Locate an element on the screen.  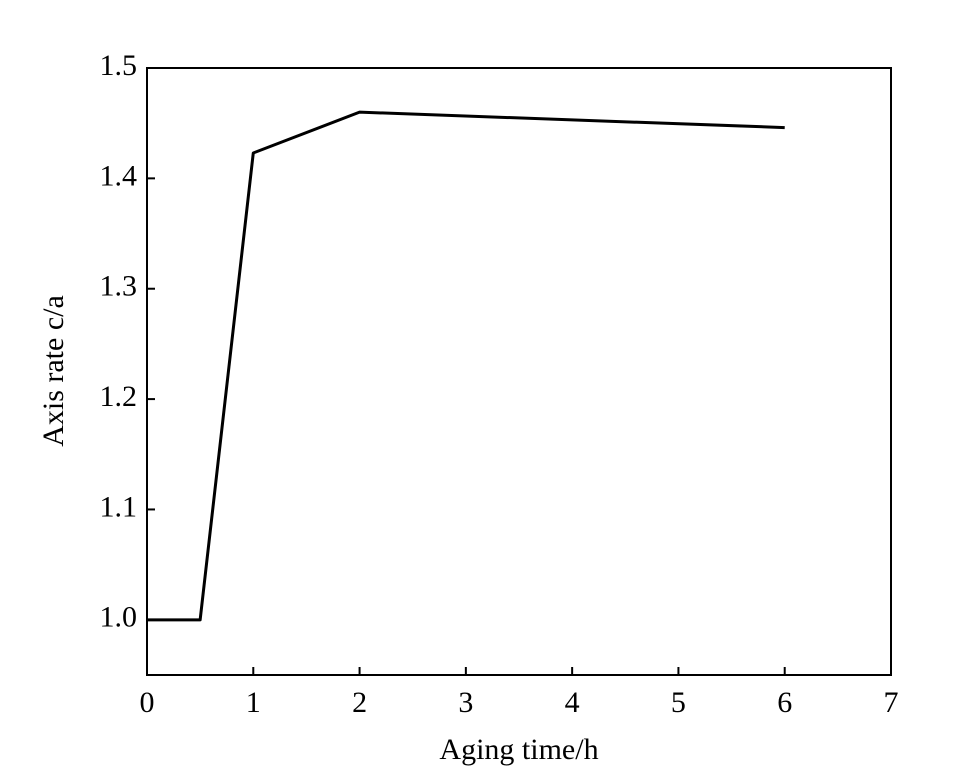
x-tick-label: 6 is located at coordinates (784, 702).